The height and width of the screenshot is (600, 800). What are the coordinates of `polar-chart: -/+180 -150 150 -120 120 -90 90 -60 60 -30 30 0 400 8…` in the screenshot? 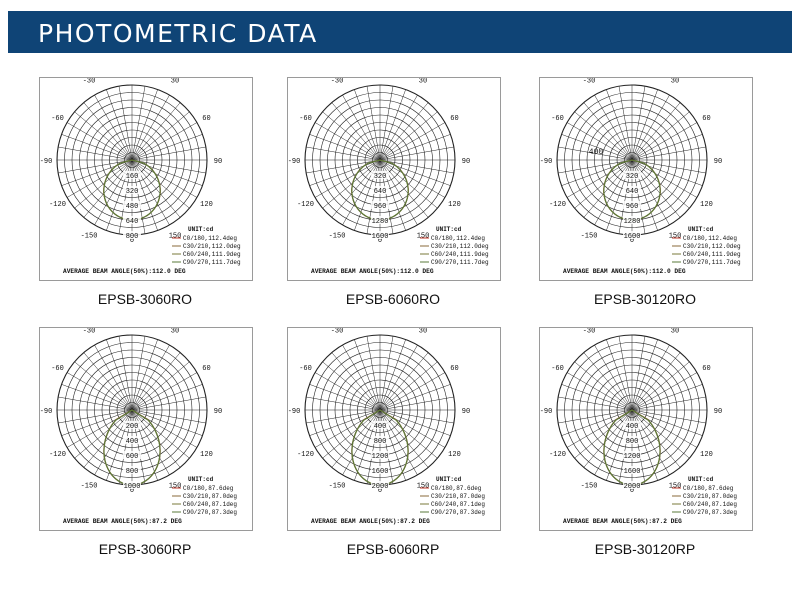 It's located at (386, 426).